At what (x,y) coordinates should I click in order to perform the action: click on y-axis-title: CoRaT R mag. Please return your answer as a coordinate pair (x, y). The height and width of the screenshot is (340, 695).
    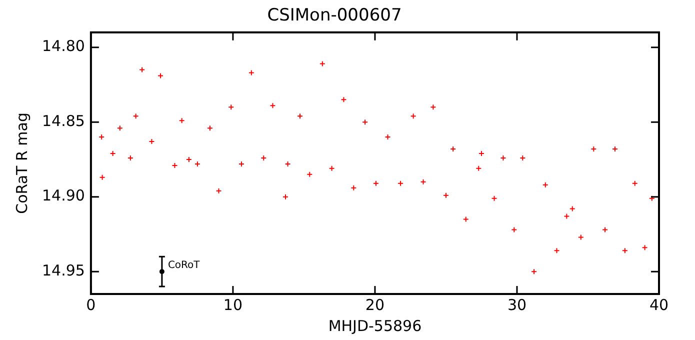
    Looking at the image, I should click on (21, 163).